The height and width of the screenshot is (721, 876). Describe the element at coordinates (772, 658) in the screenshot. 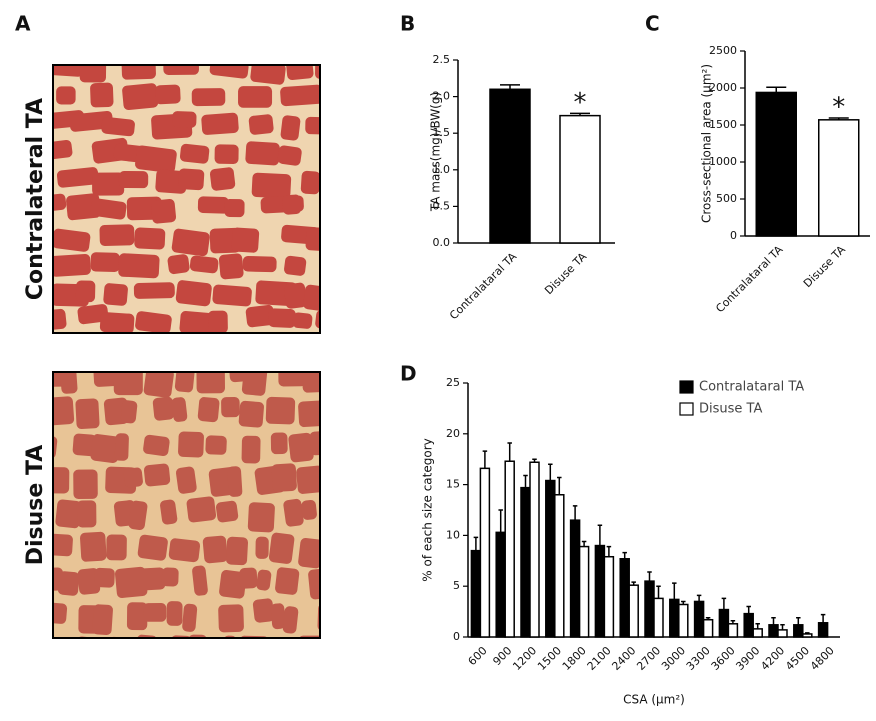

I see `x-tick-label: 4200` at that location.